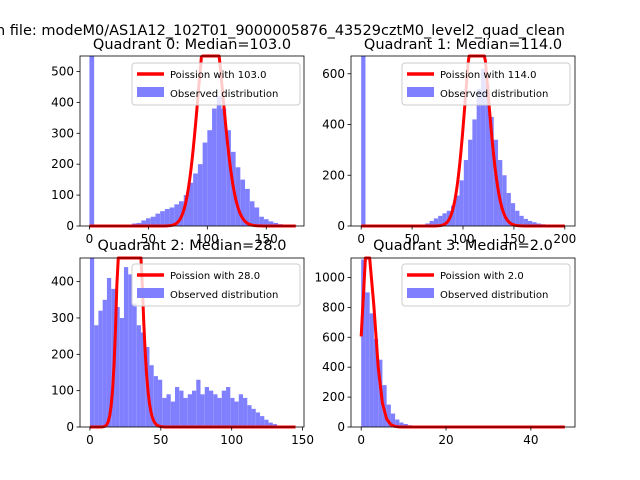 This screenshot has height=480, width=640. I want to click on legend-poisson-label: Poission with 2.0, so click(482, 276).